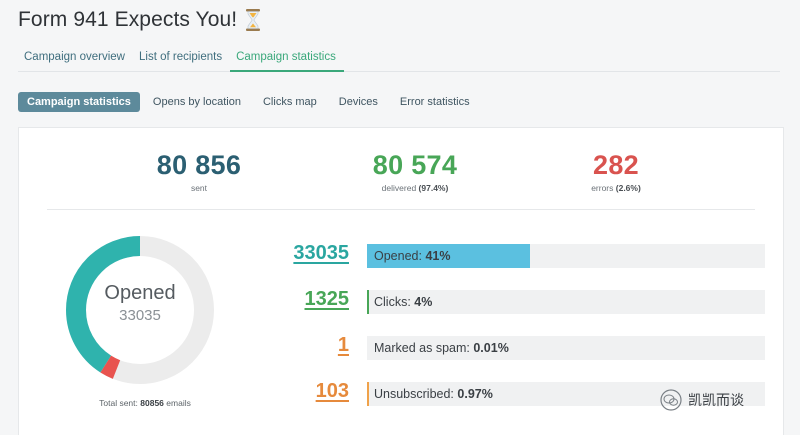 This screenshot has width=800, height=435. Describe the element at coordinates (74, 57) in the screenshot. I see `tab-campaign-overview: Campaign overview` at that location.